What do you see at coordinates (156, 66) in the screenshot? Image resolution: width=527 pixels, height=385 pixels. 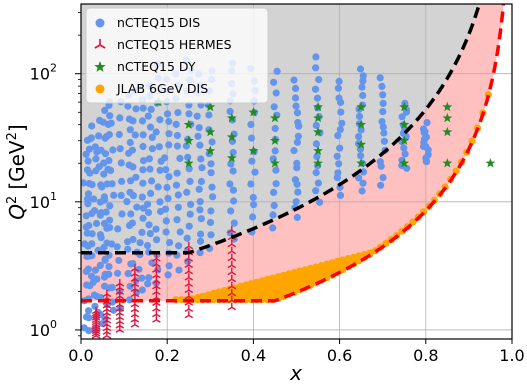 I see `legend-label-dy: nCTEQ15 DY` at bounding box center [156, 66].